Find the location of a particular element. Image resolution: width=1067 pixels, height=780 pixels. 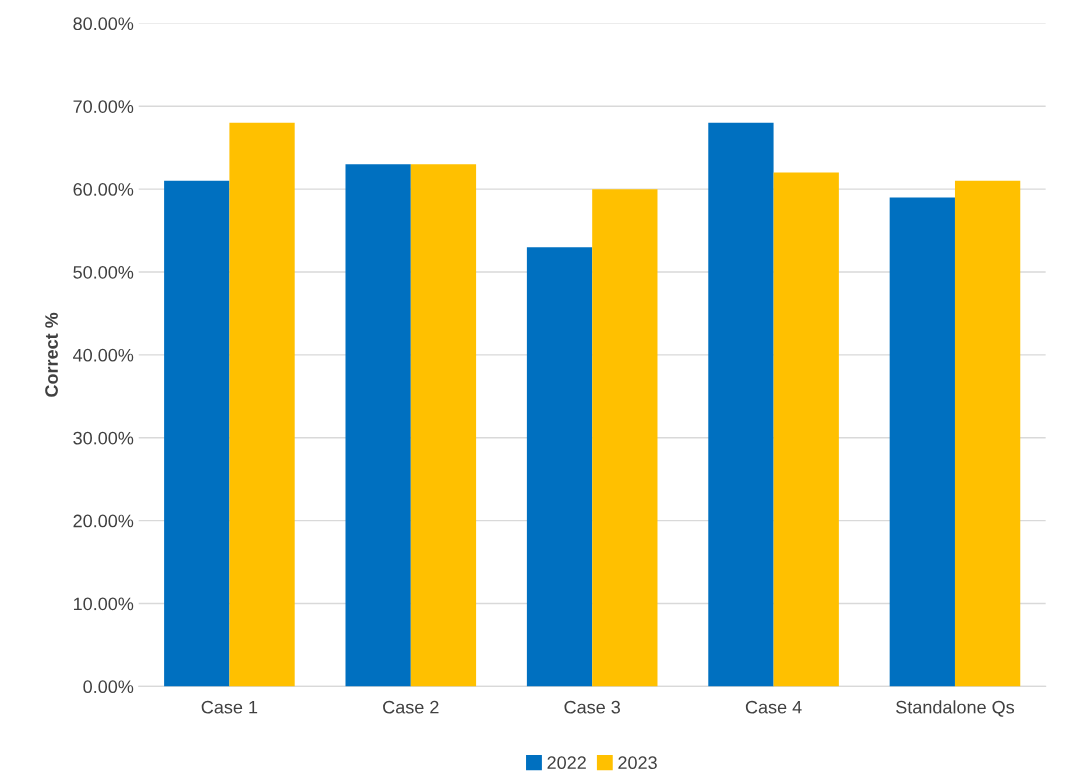

x-tick-label: Case 2 is located at coordinates (411, 707).